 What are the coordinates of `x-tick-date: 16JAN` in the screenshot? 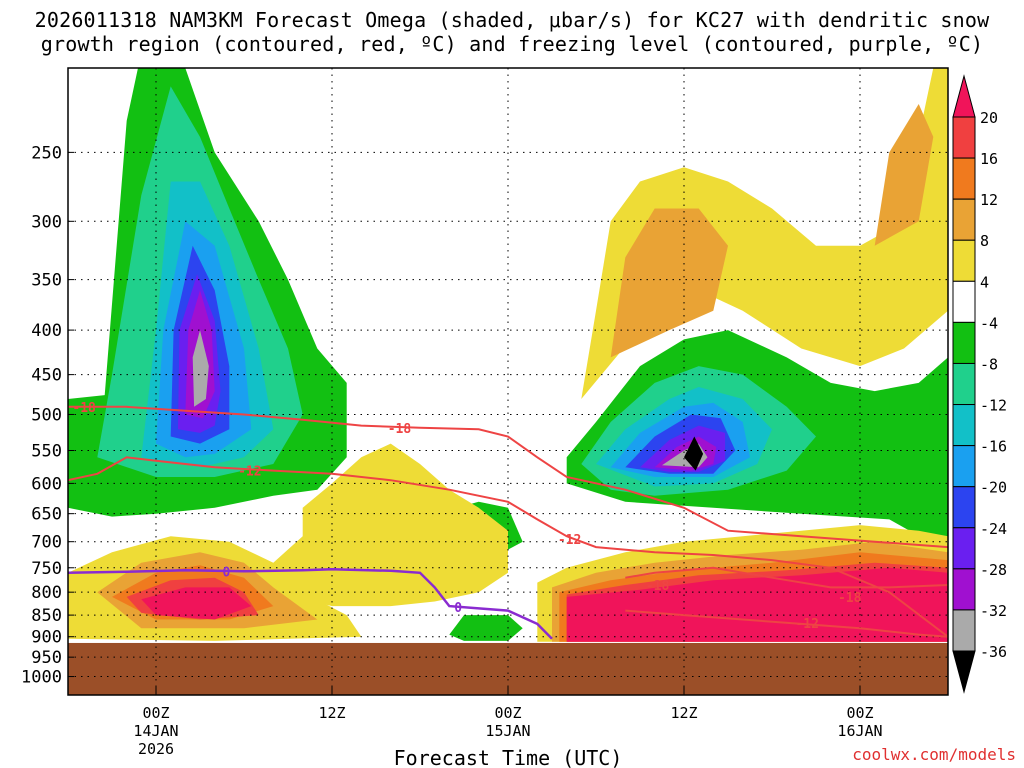 It's located at (859, 731).